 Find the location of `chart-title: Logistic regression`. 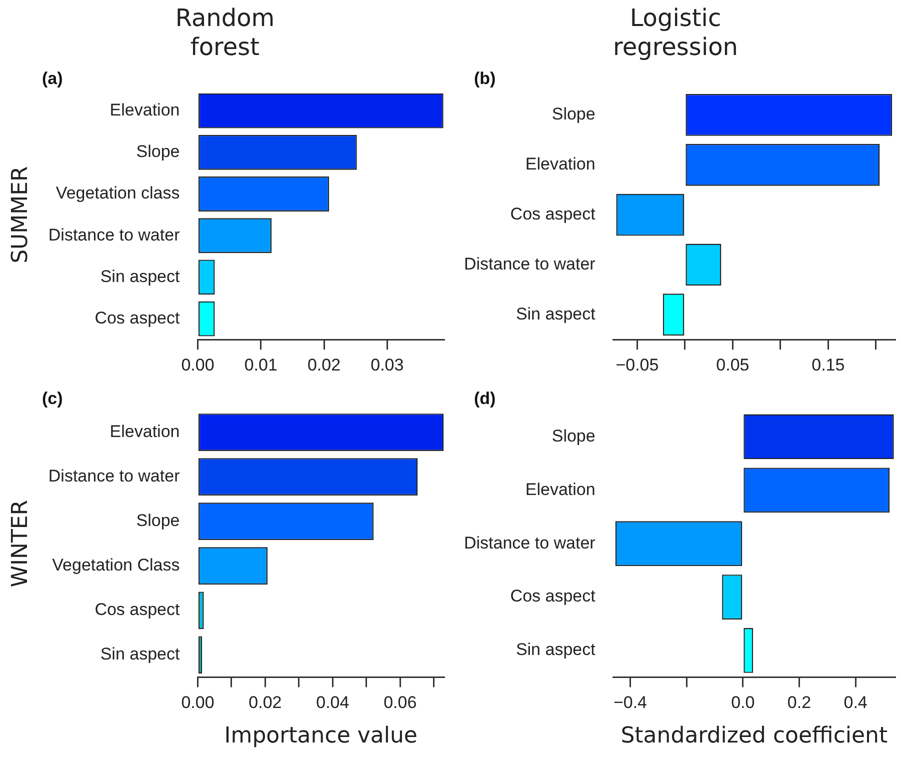

chart-title: Logistic regression is located at coordinates (675, 33).